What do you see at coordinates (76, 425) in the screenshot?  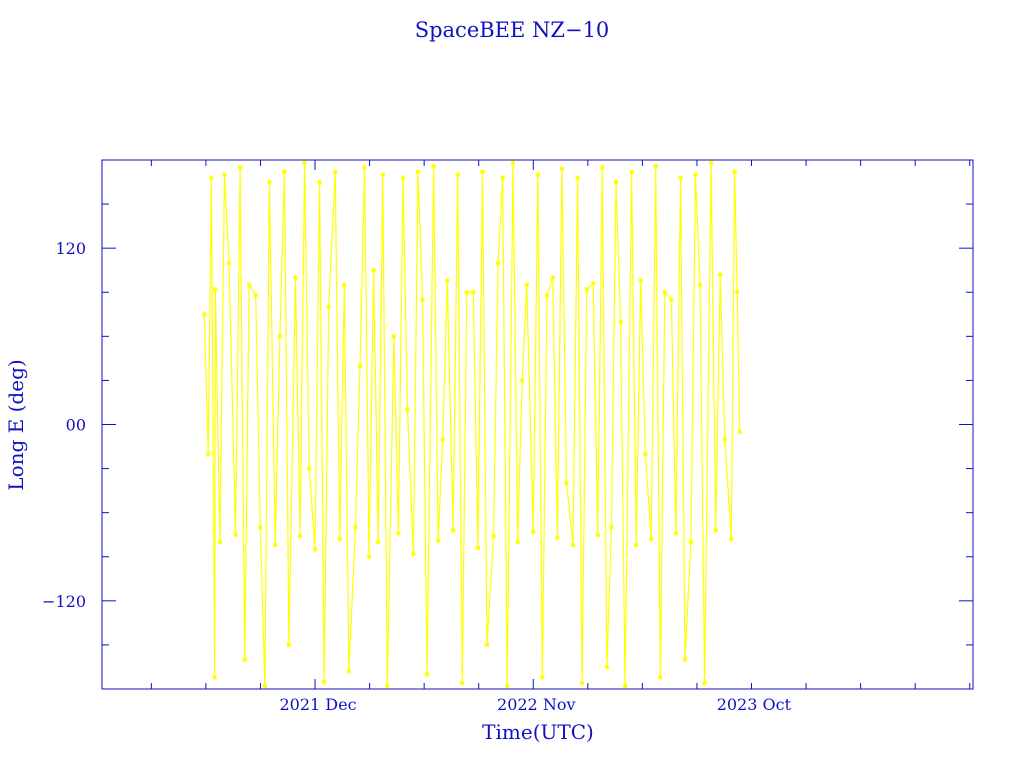 I see `y-tick-label-1: 00` at bounding box center [76, 425].